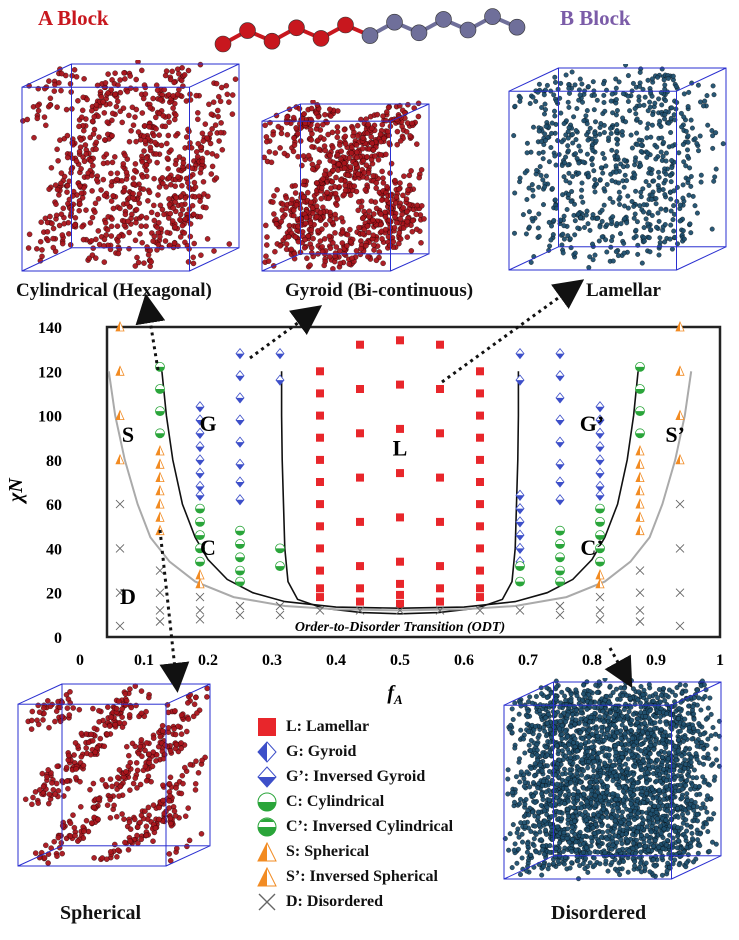  Describe the element at coordinates (600, 422) in the screenshot. I see `diamond-fill` at that location.